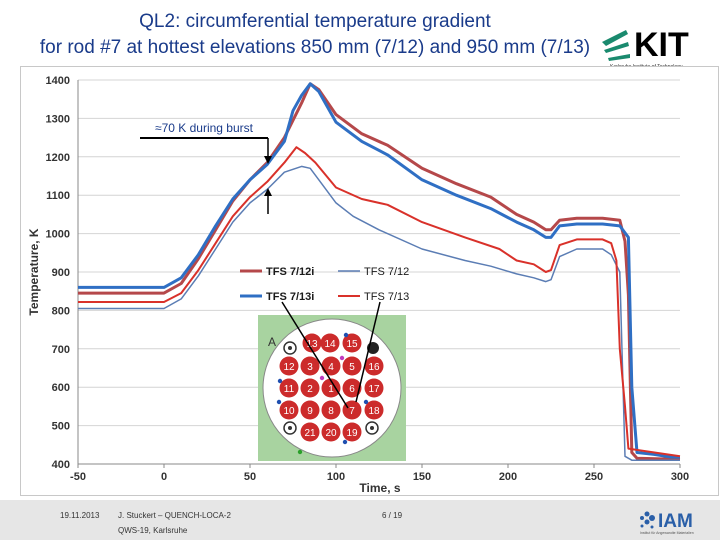 This screenshot has height=540, width=720. I want to click on legend-label: TFS 7/13i, so click(290, 297).